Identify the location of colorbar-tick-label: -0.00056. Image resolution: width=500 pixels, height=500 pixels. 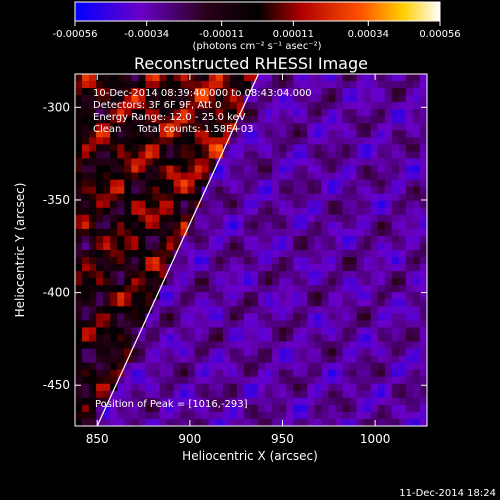
(75, 34).